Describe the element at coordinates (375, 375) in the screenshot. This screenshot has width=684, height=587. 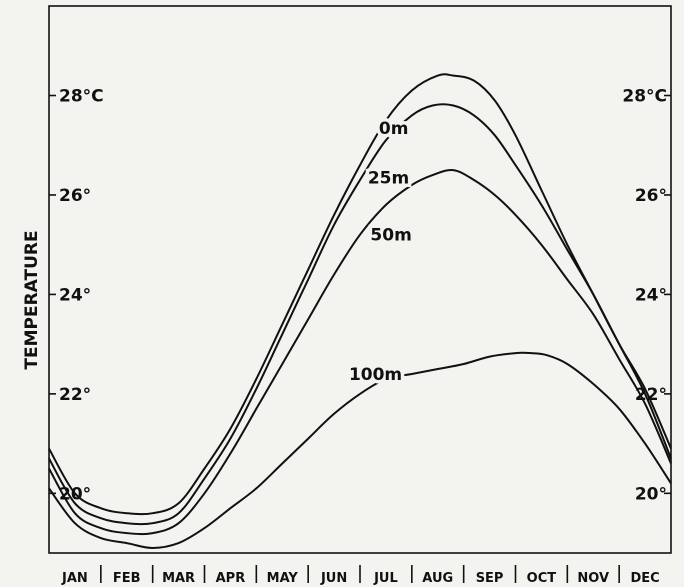
I see `series-label-100m: 100m` at that location.